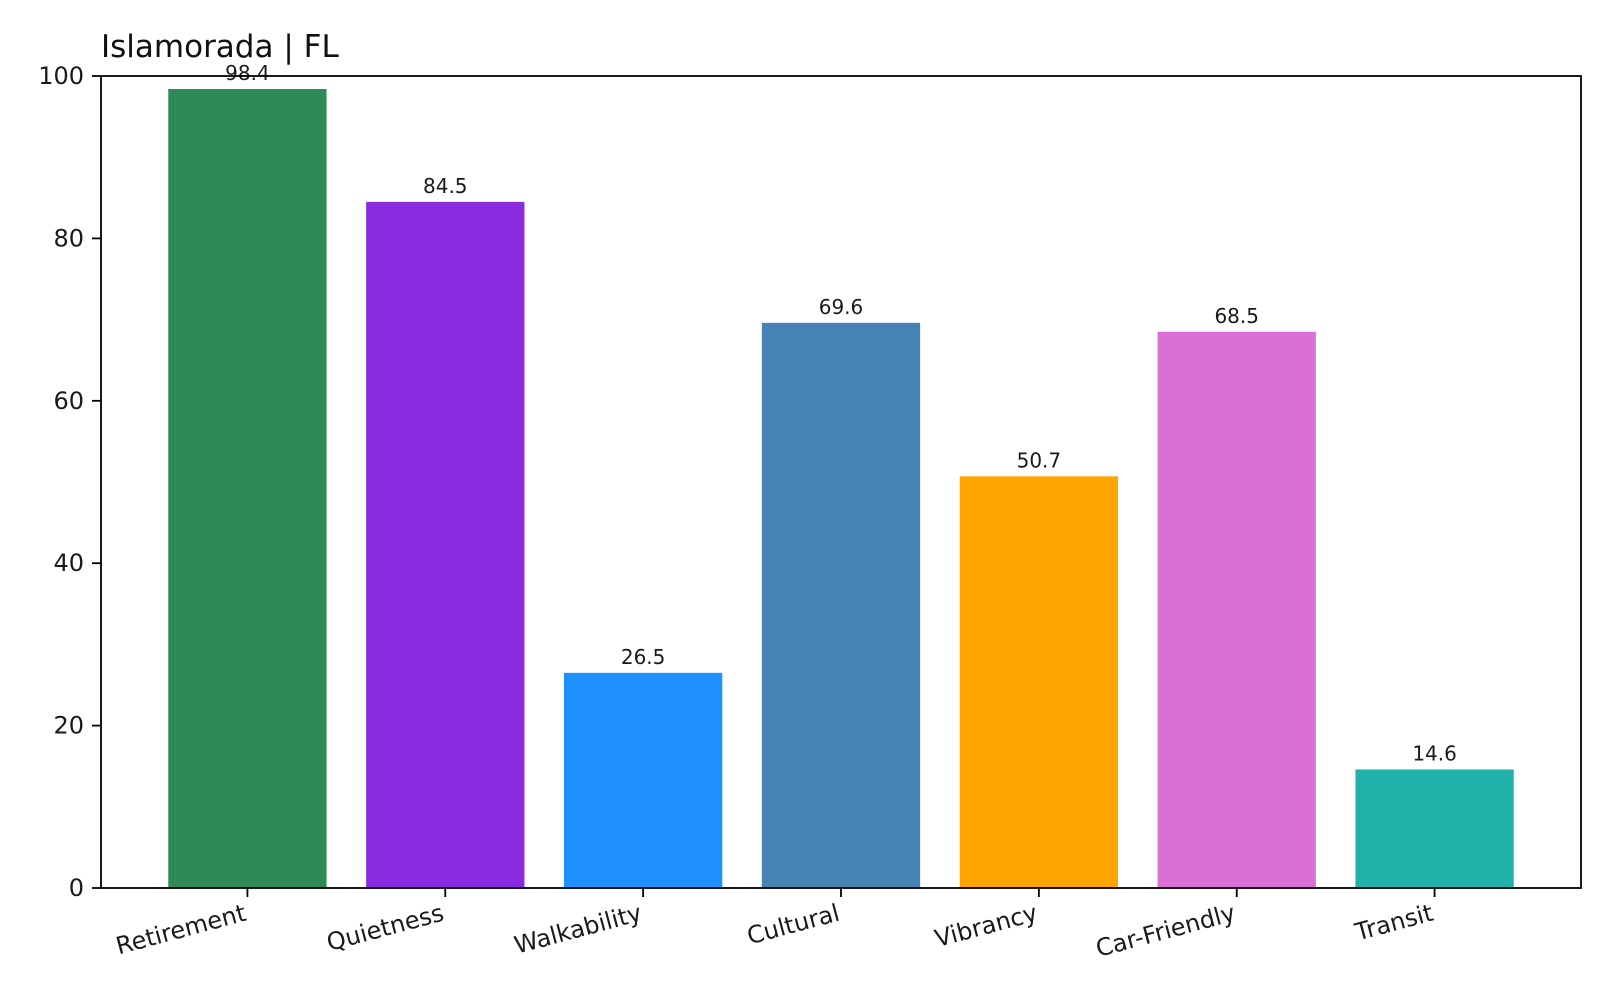 This screenshot has height=1000, width=1600. I want to click on x-tick-label: Retirement, so click(181, 930).